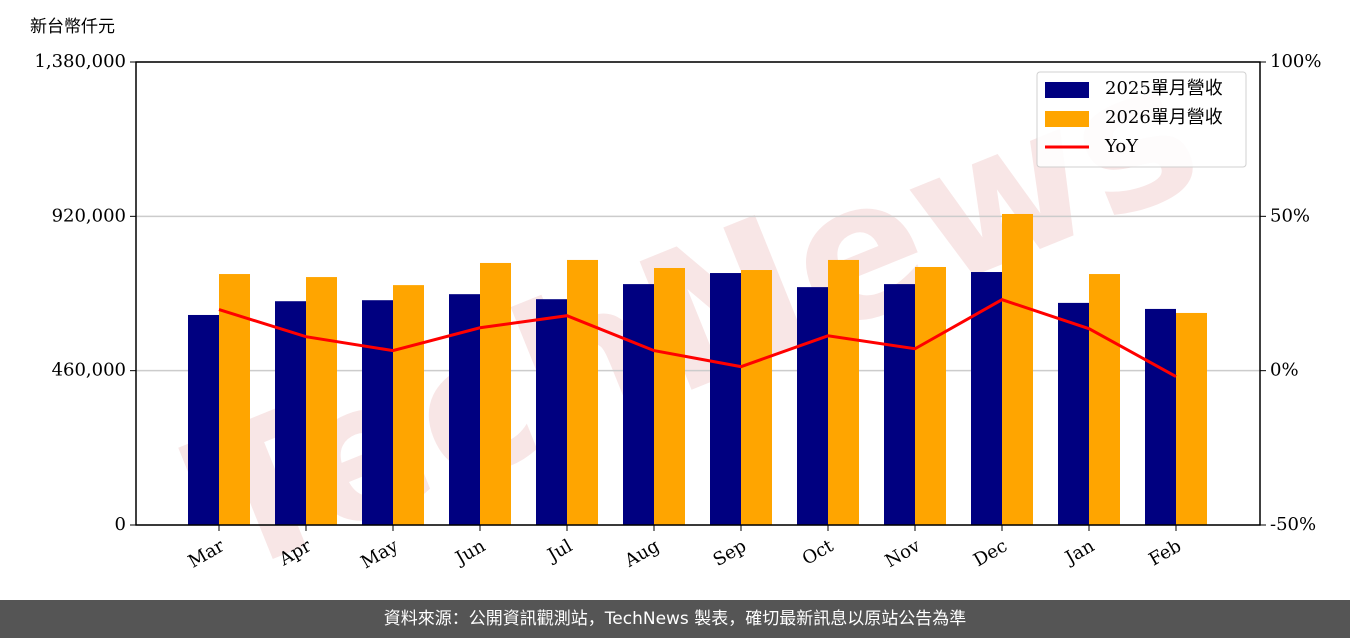  I want to click on y2-tick-label: 0%, so click(1284, 370).